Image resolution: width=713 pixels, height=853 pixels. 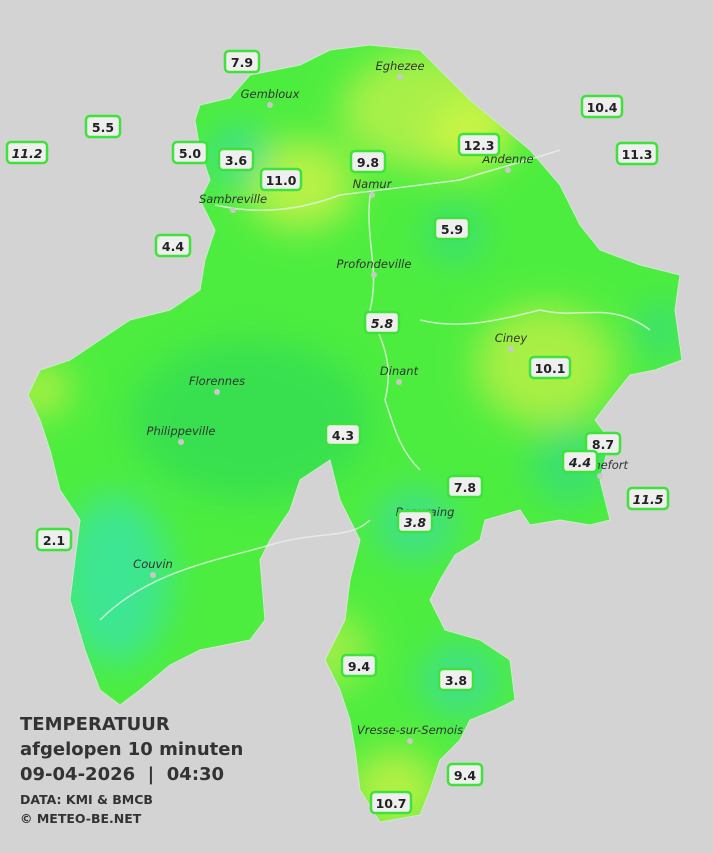 What do you see at coordinates (233, 199) in the screenshot?
I see `city-label: Sambreville` at bounding box center [233, 199].